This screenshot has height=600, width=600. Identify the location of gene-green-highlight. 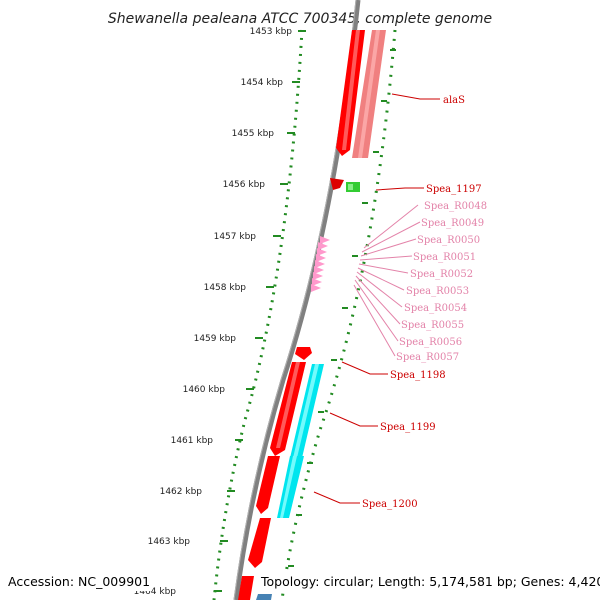
(350, 187).